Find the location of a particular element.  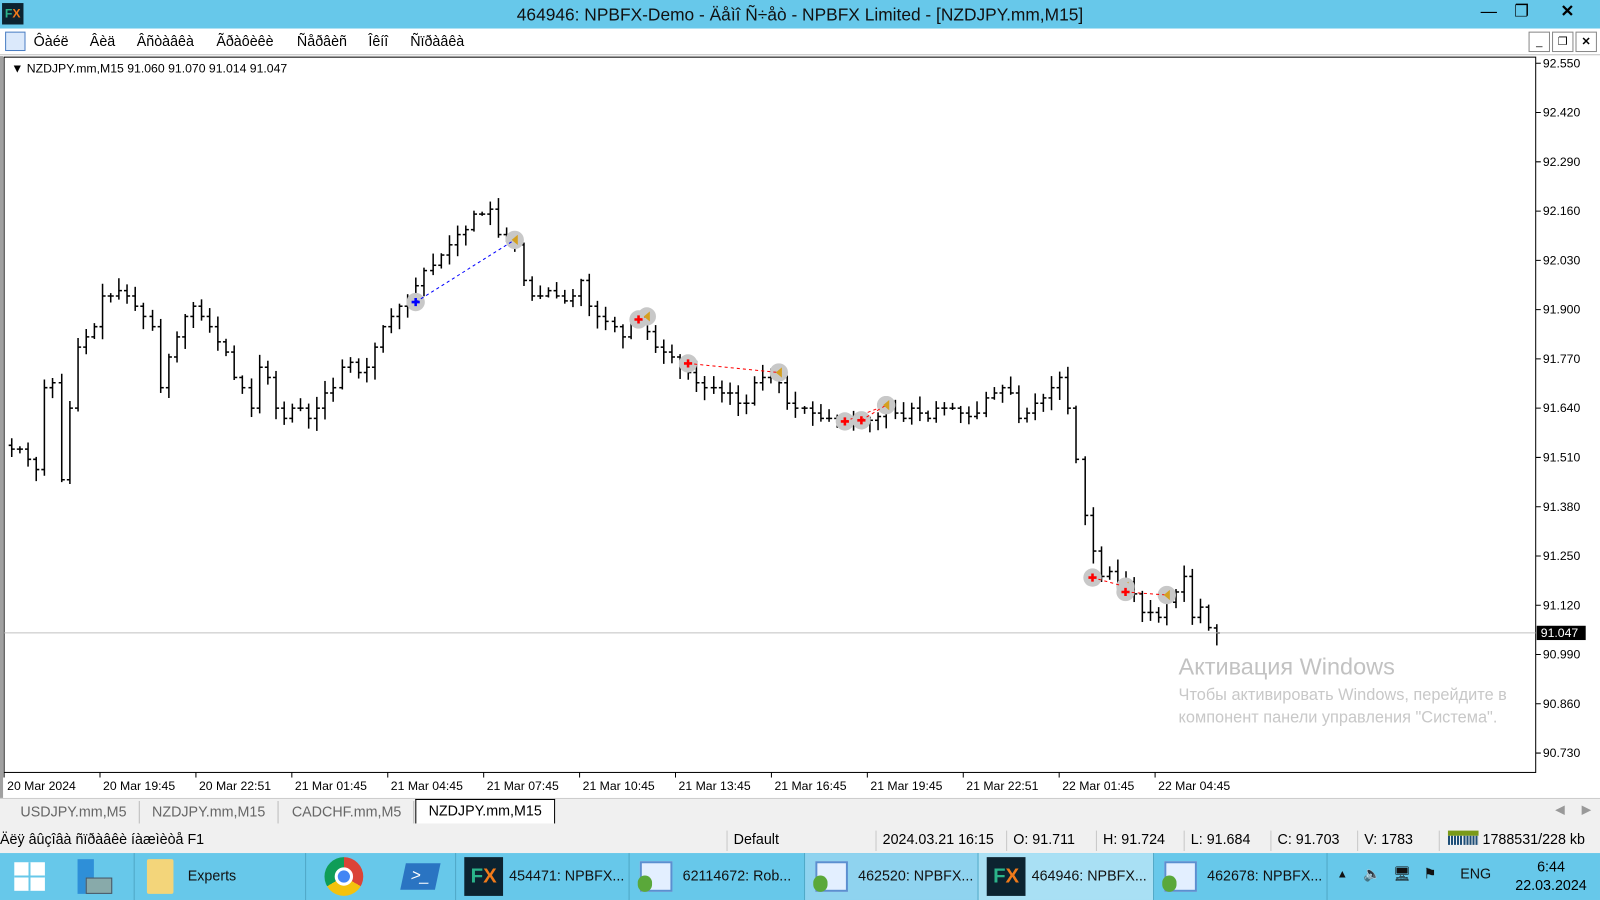

status-time: 2024.03.21 16:15 is located at coordinates (934, 841).